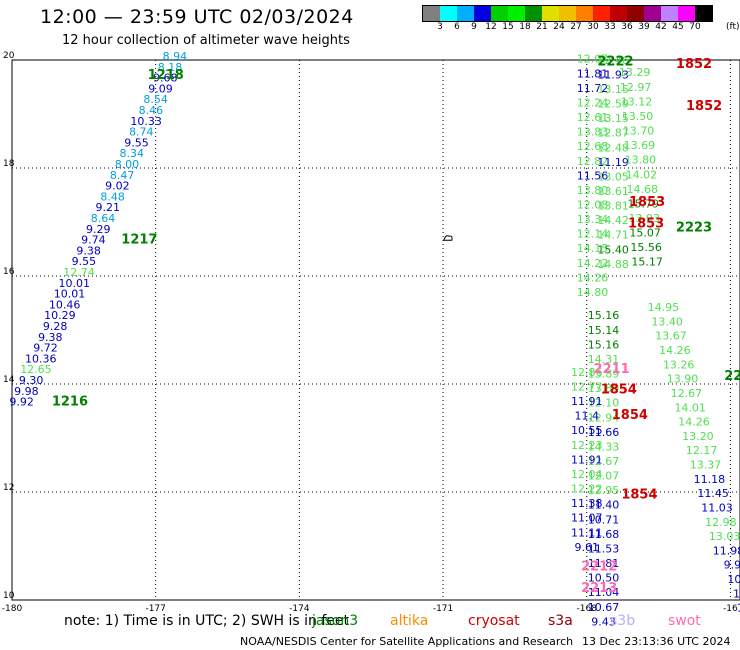 Image resolution: width=740 pixels, height=650 pixels. I want to click on wave-height-value: 13.37, so click(706, 465).